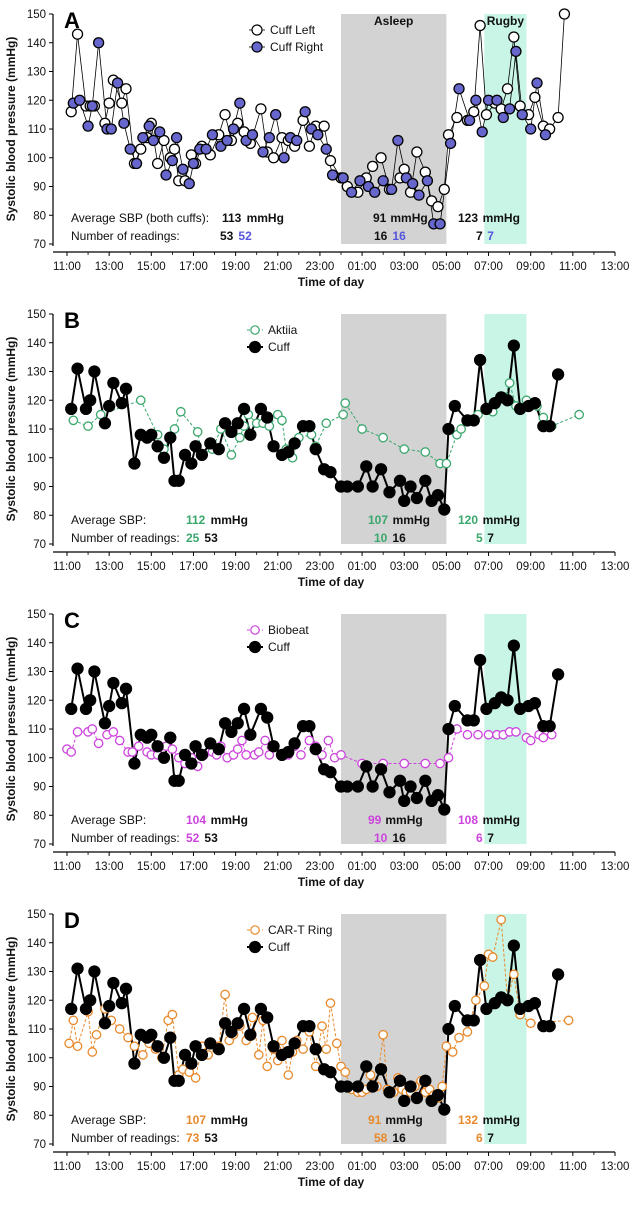 Image resolution: width=633 pixels, height=1220 pixels. What do you see at coordinates (404, 1167) in the screenshot?
I see `x-tick-label: 03:00` at bounding box center [404, 1167].